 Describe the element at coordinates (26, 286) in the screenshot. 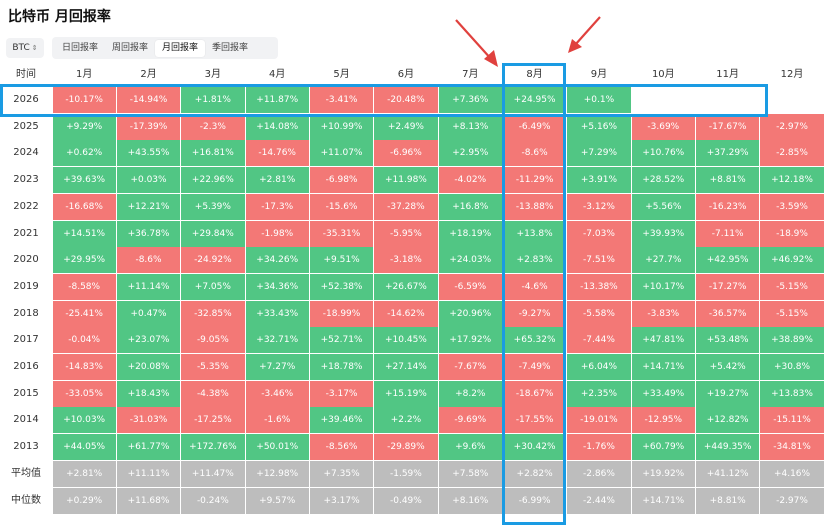

I see `year-label: 2019` at that location.